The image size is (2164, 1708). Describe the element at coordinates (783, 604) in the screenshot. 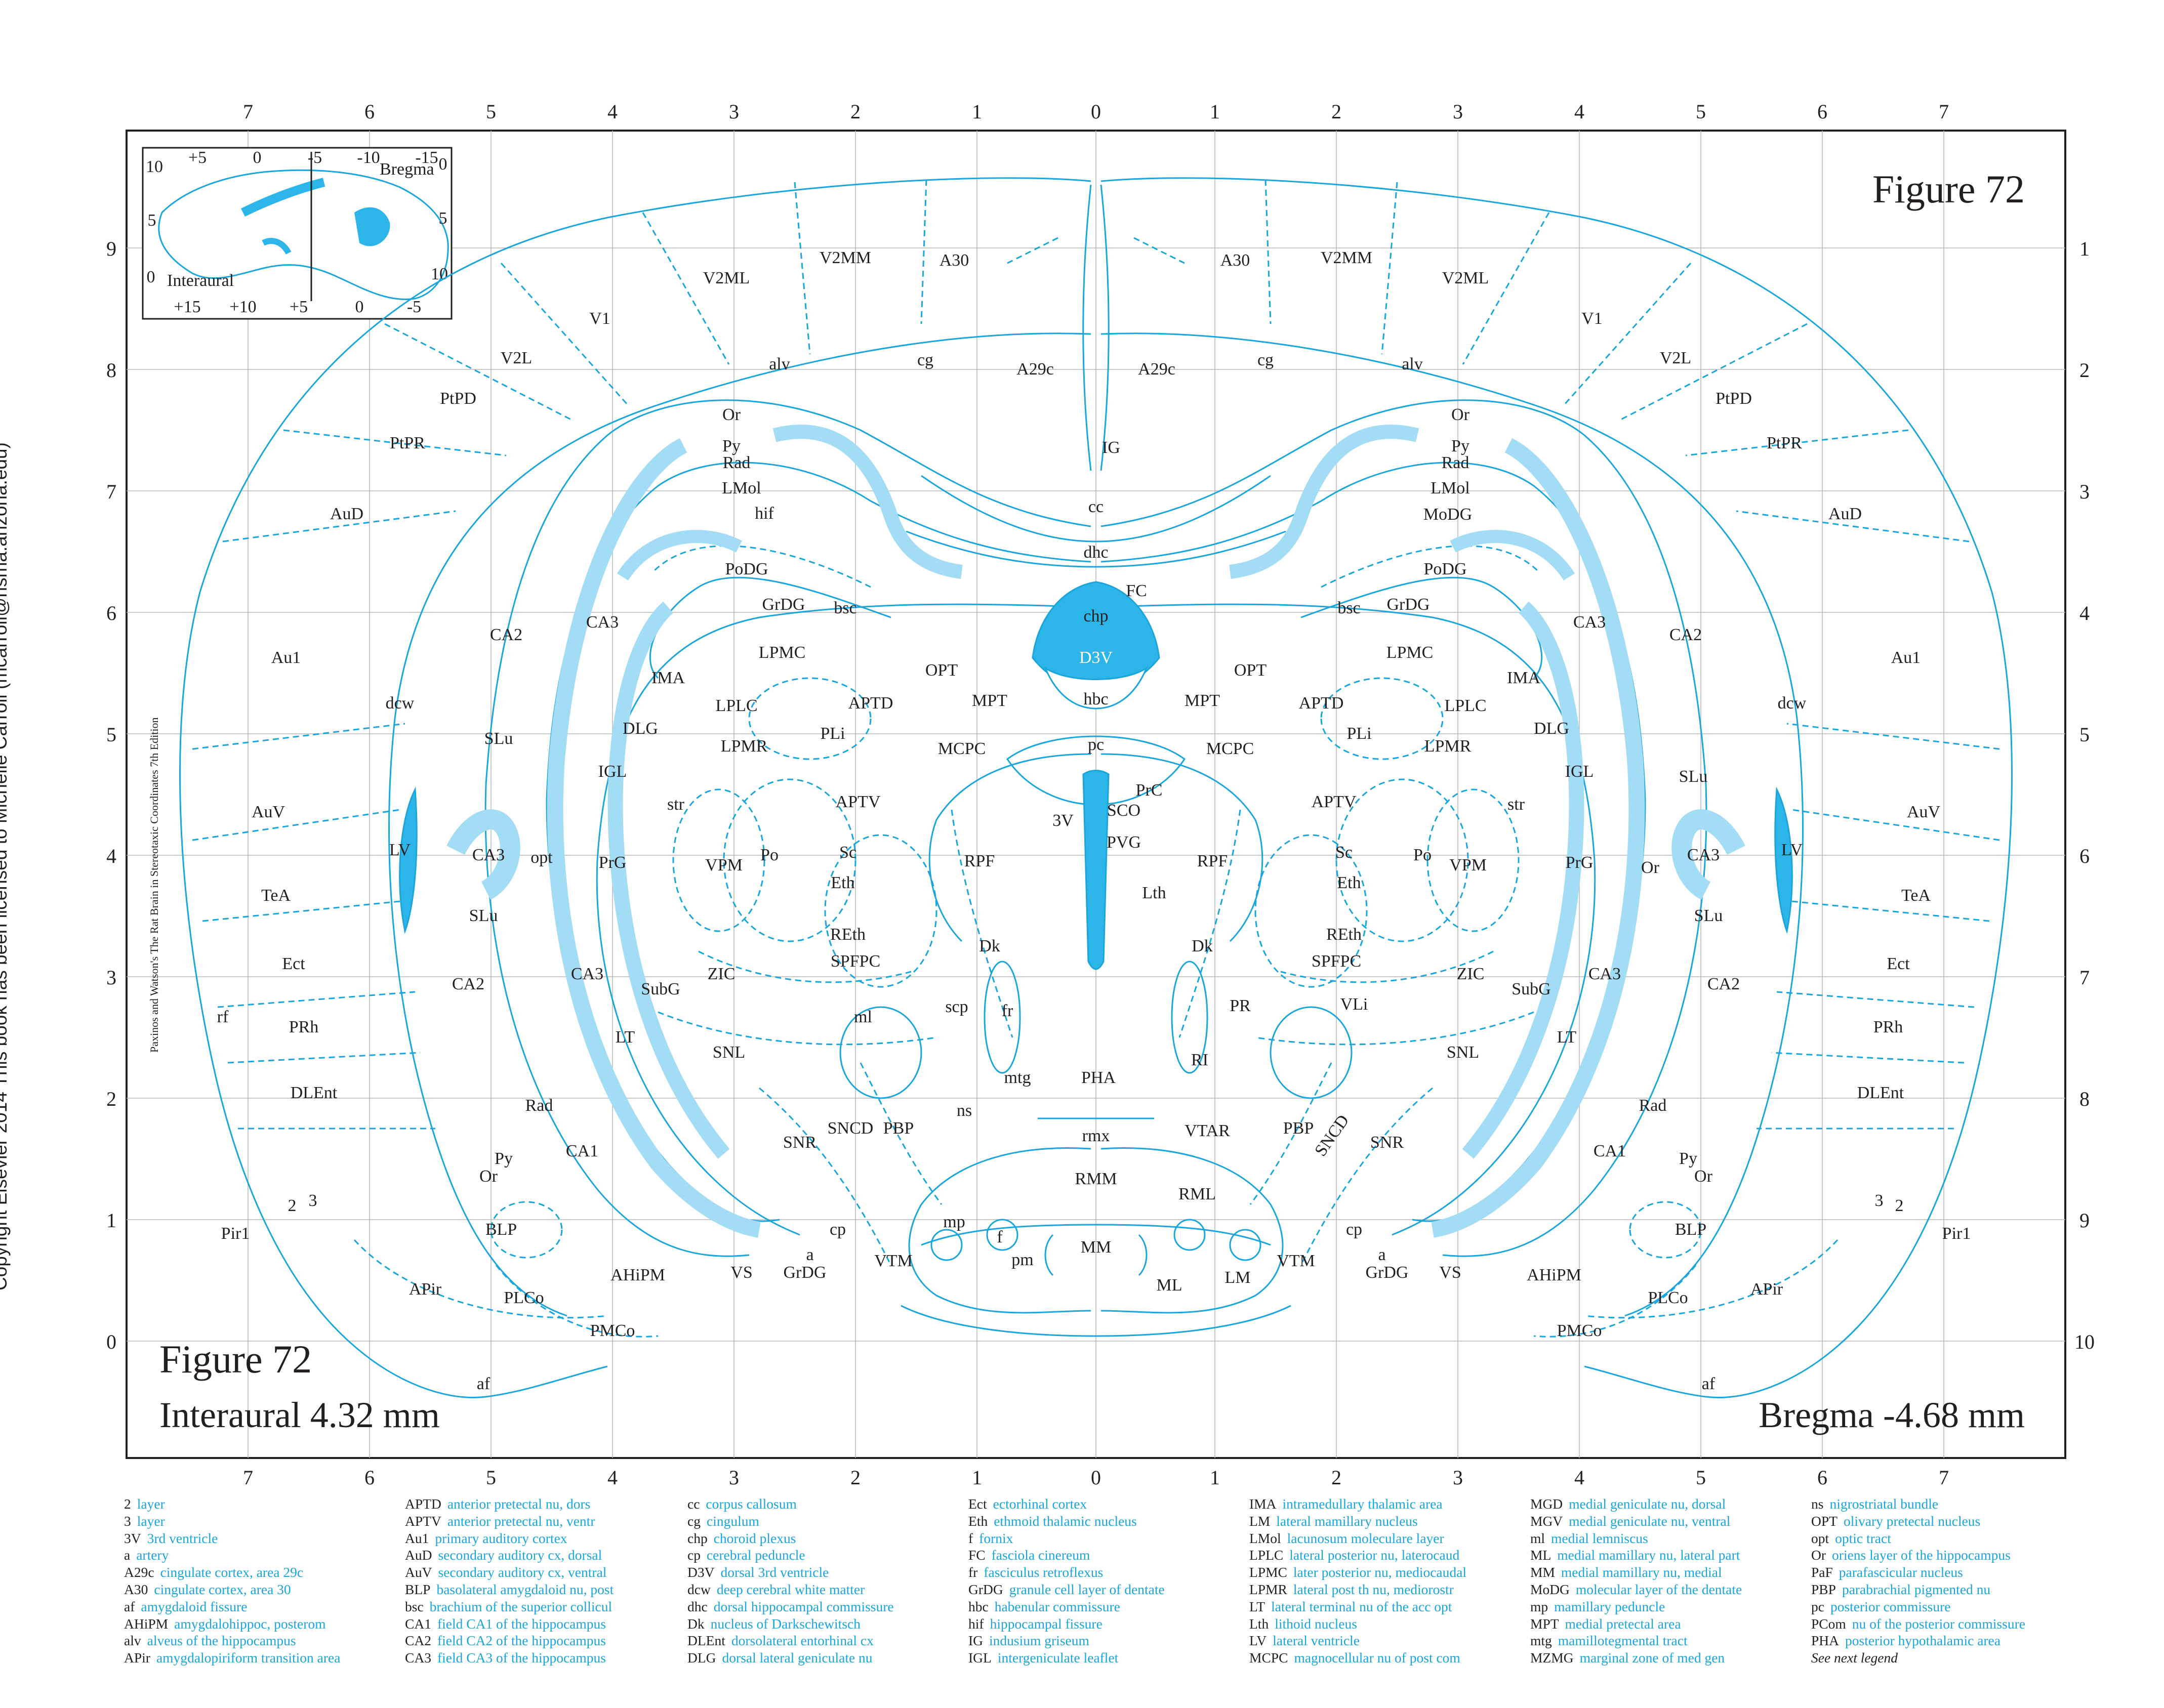

I see `label-grdg-left: GrDG` at that location.